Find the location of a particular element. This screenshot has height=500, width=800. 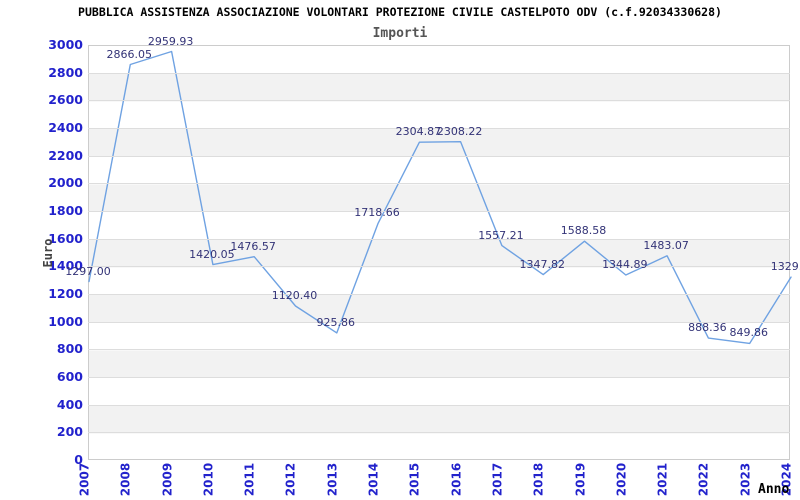

y-tick-label: 600 is located at coordinates (69, 376).